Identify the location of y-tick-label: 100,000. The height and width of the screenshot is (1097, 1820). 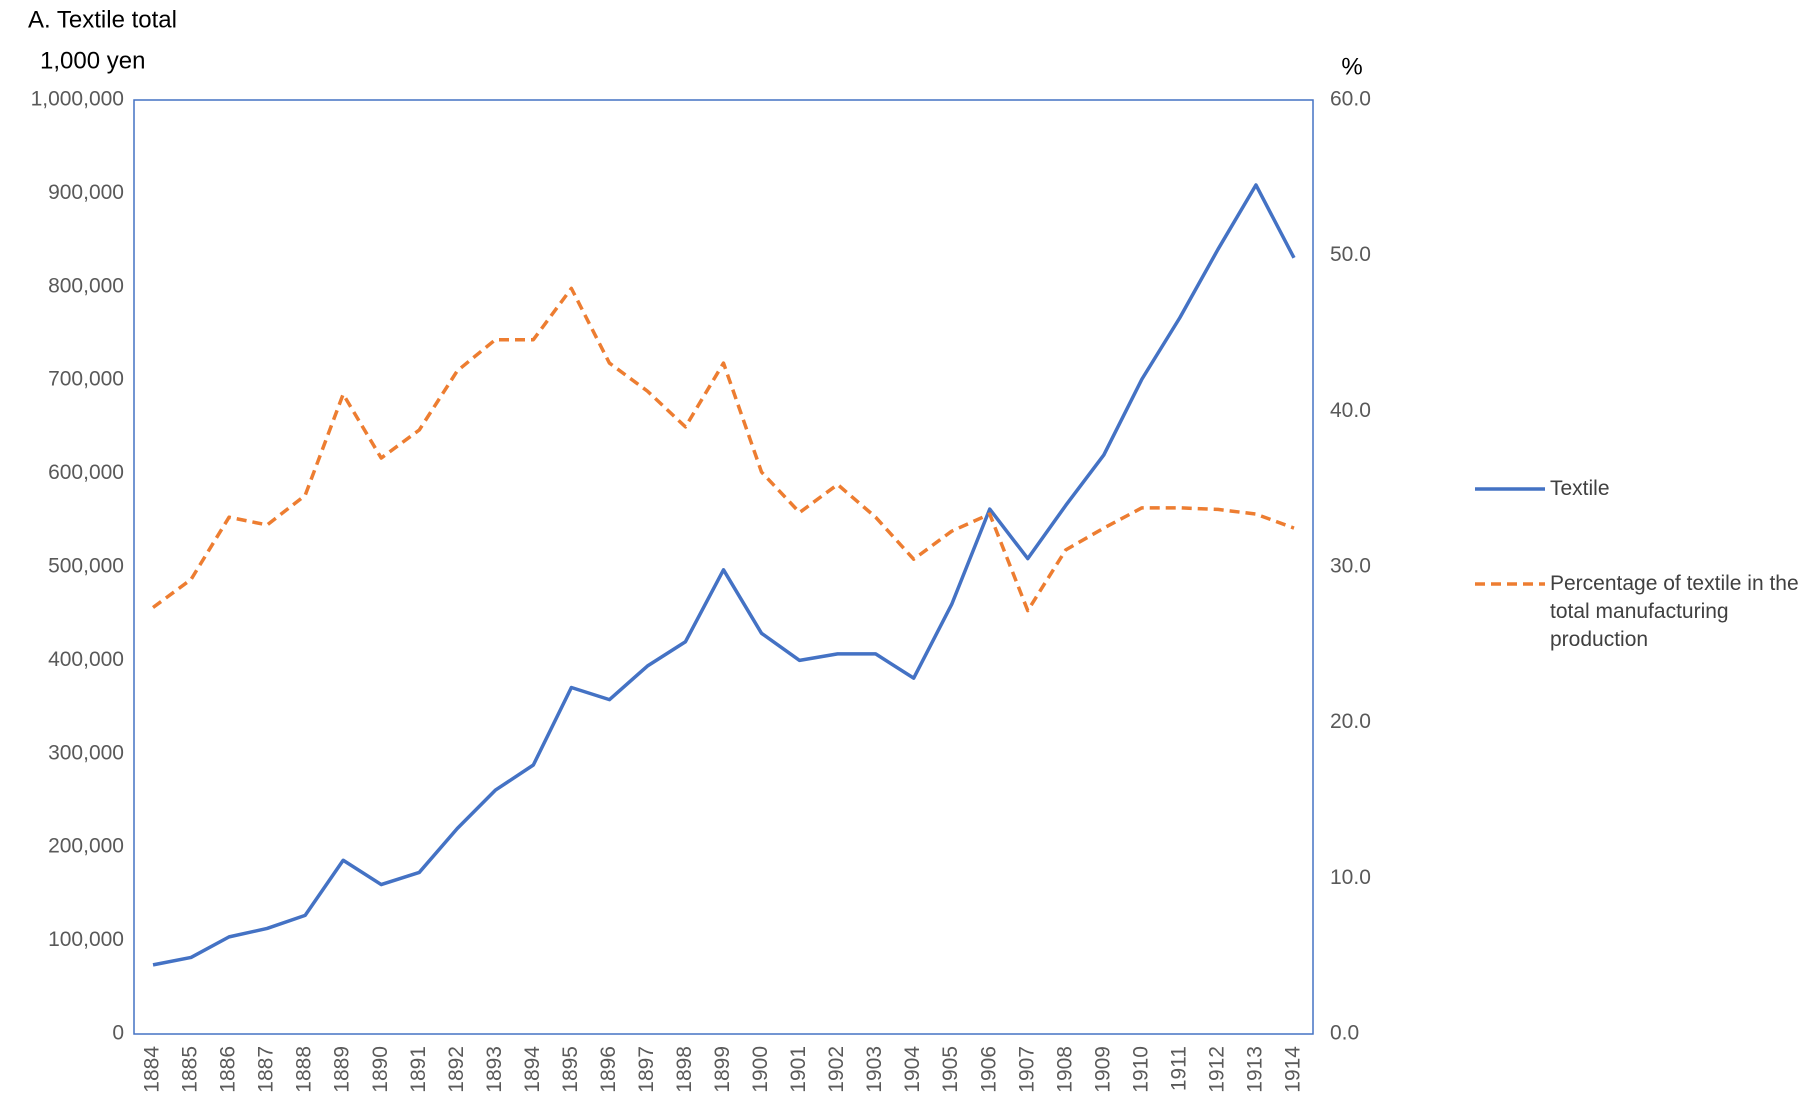
(86, 939).